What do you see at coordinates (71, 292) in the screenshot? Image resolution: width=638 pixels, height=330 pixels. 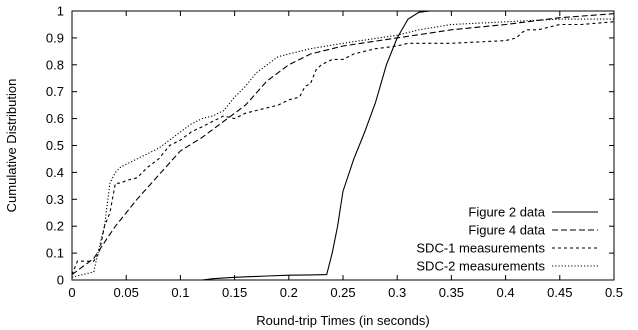 I see `x-tick-label: 0` at bounding box center [71, 292].